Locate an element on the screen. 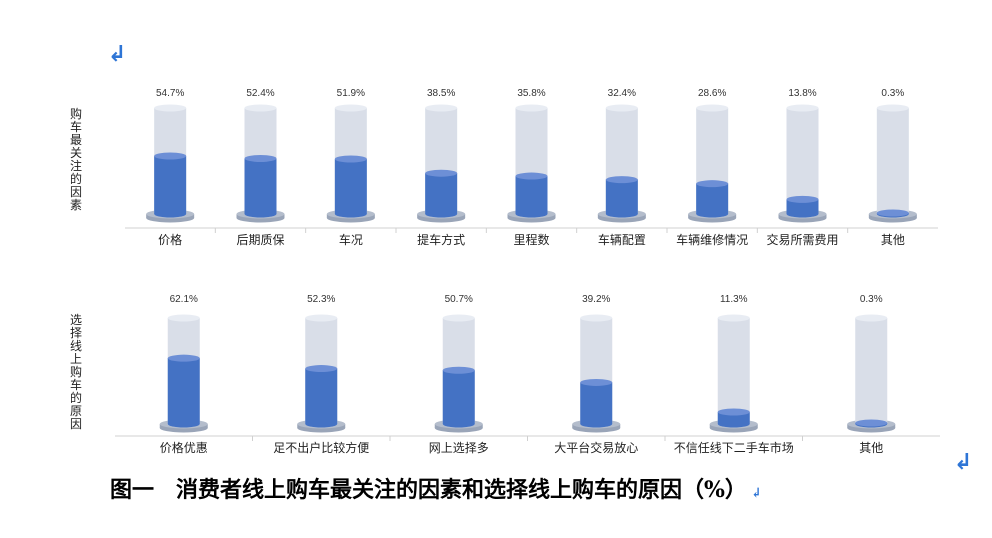 The image size is (992, 538). category-label-0-1: 后期质保 is located at coordinates (260, 240).